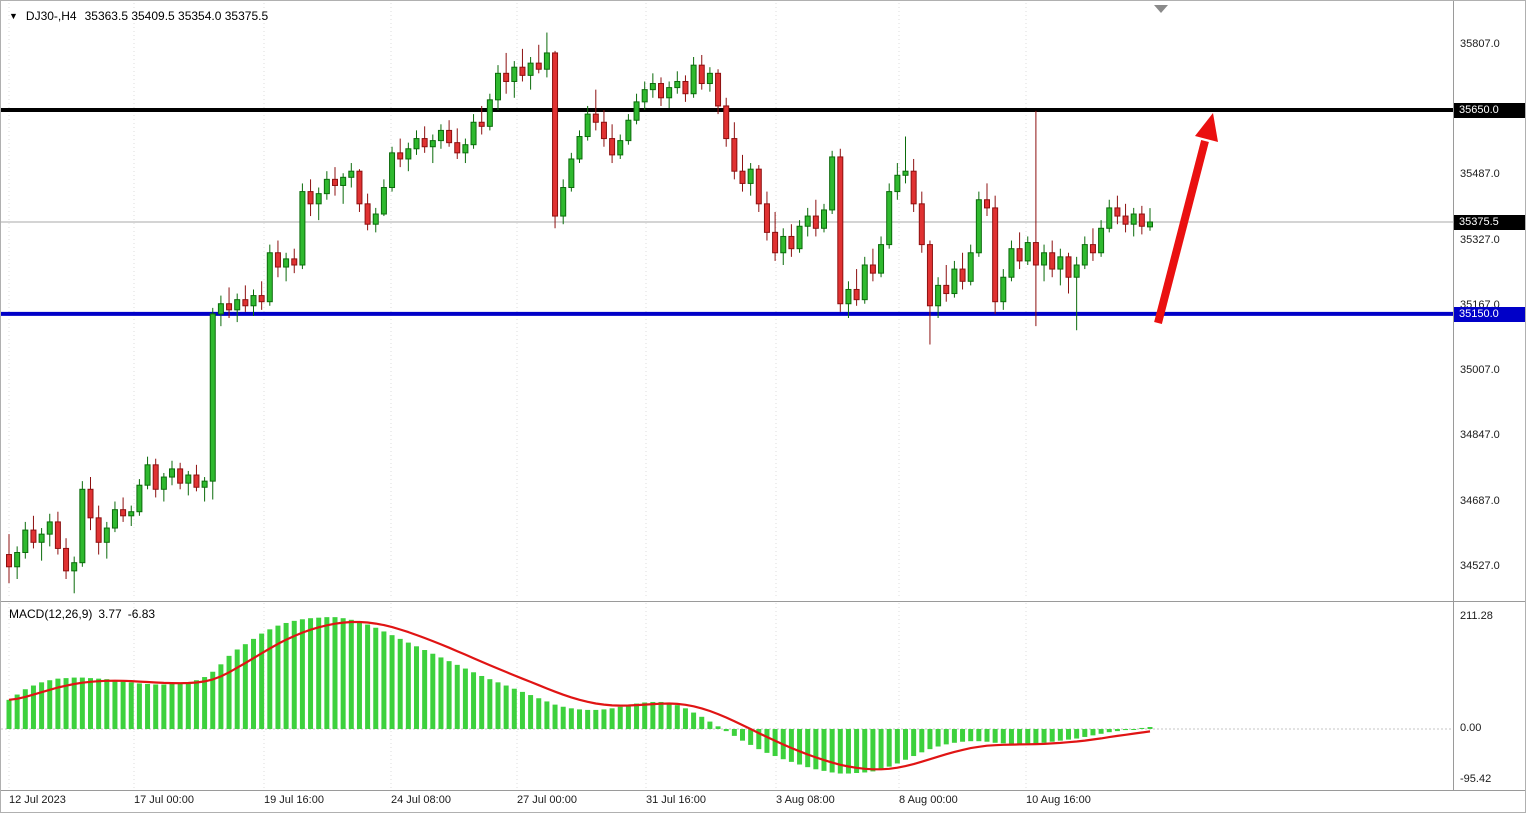 The height and width of the screenshot is (813, 1526). Describe the element at coordinates (82, 614) in the screenshot. I see `macd-indicator-label: MACD(12,26,9) 3.77 -6.83` at that location.